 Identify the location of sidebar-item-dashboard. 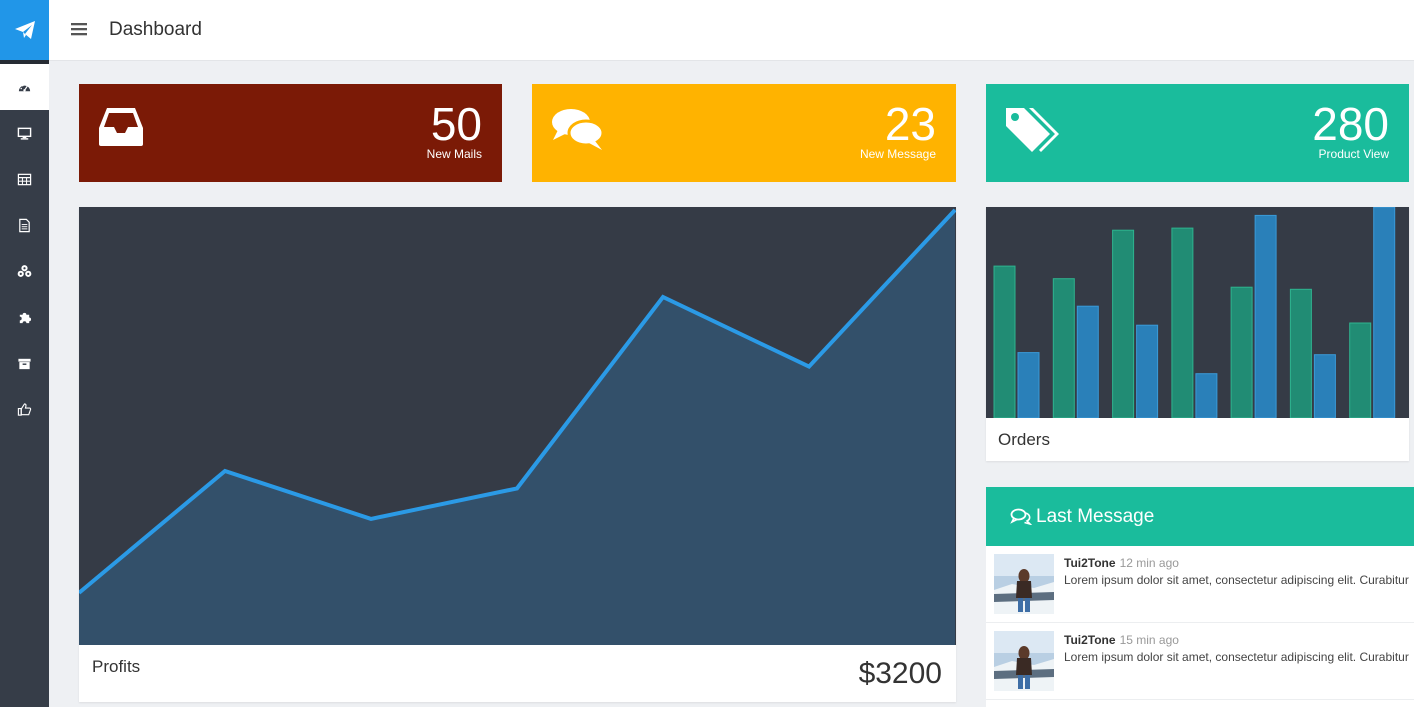
(24, 87).